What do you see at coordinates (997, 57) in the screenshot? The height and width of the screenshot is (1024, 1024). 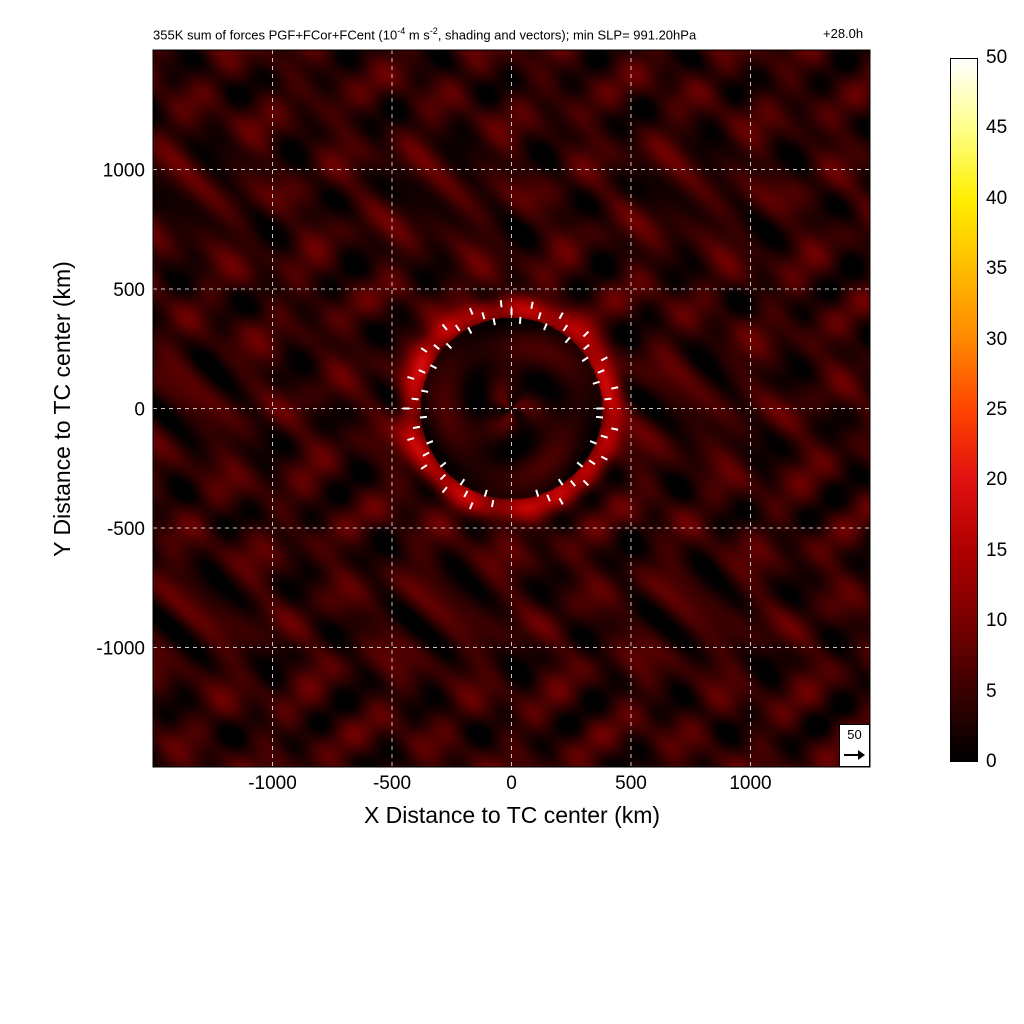 I see `colorbar-tick-label: 50` at bounding box center [997, 57].